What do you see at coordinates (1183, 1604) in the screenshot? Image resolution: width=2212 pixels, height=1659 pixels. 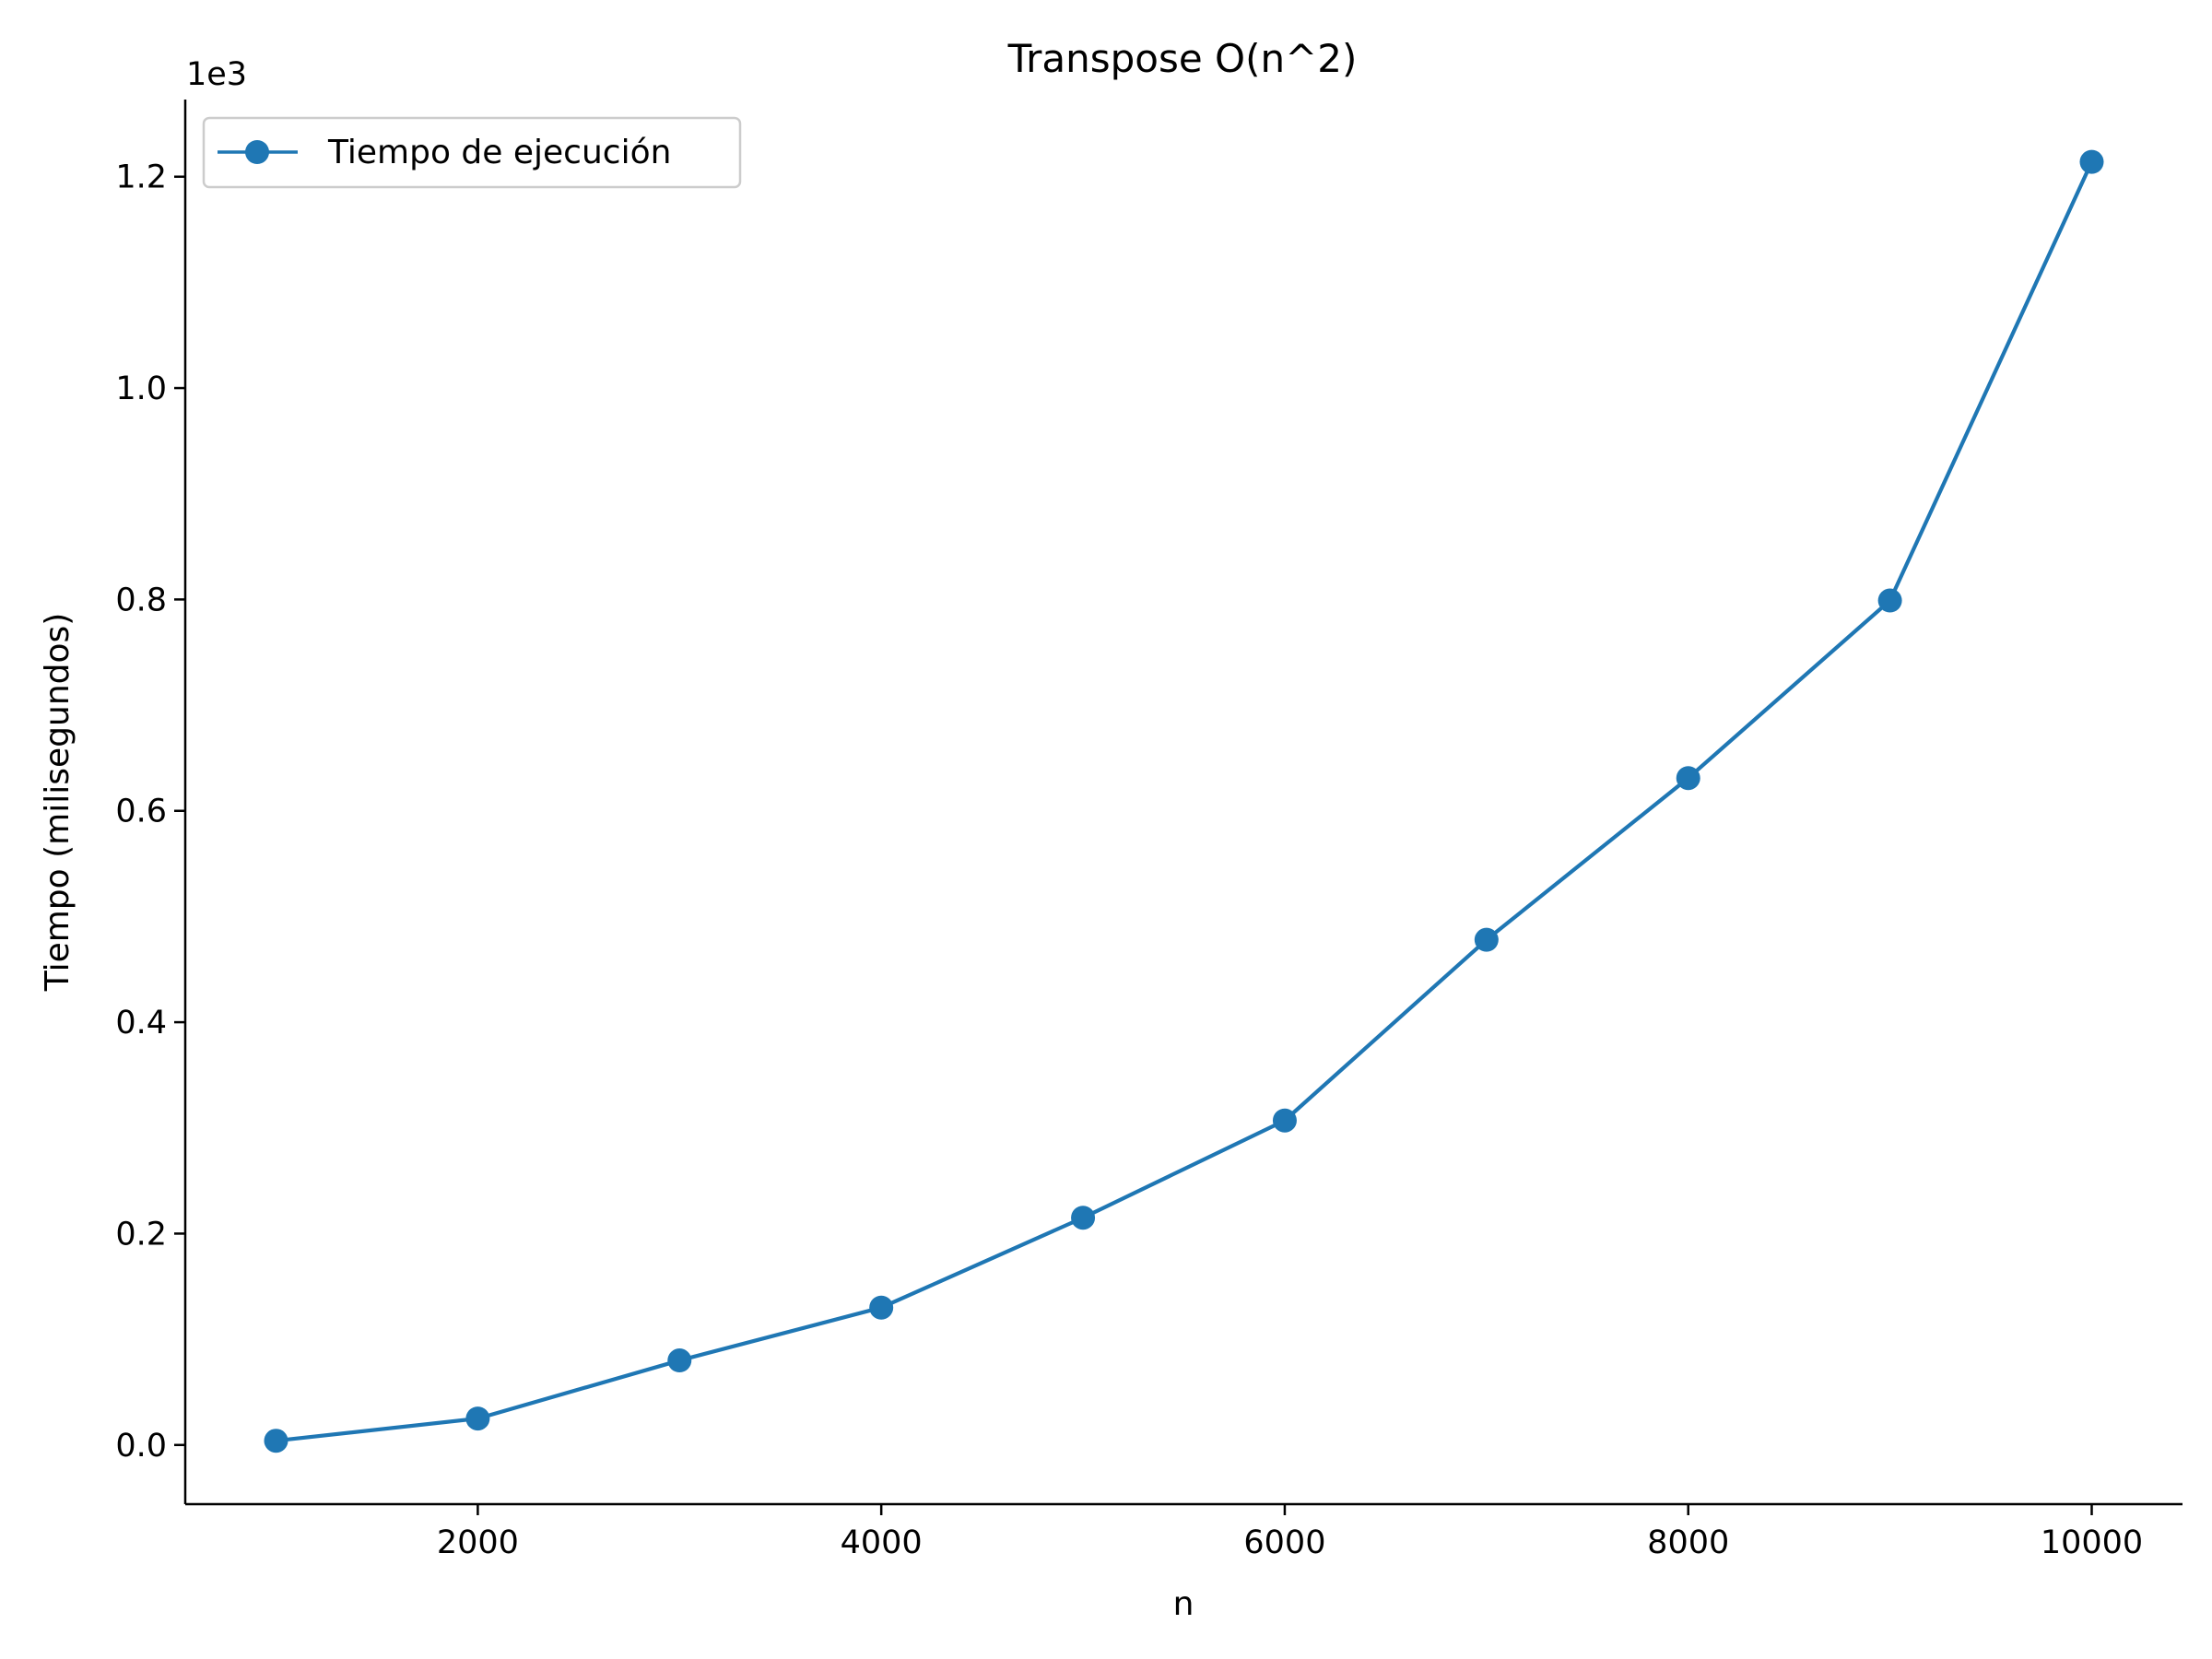 I see `x-axis-label: n` at bounding box center [1183, 1604].